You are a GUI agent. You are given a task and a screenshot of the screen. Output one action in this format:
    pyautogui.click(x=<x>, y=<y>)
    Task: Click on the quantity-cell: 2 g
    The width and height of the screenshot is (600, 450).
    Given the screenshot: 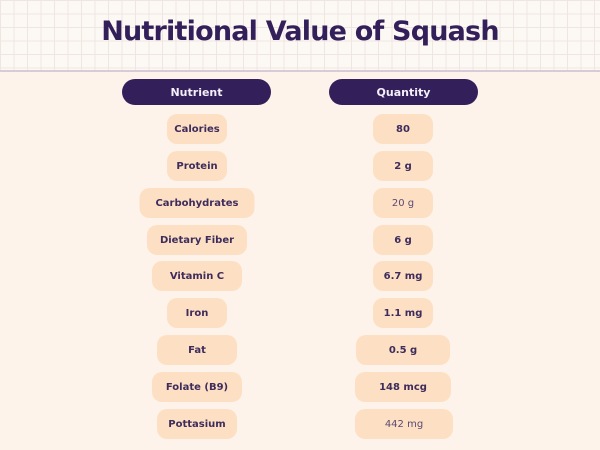 What is the action you would take?
    pyautogui.click(x=403, y=166)
    